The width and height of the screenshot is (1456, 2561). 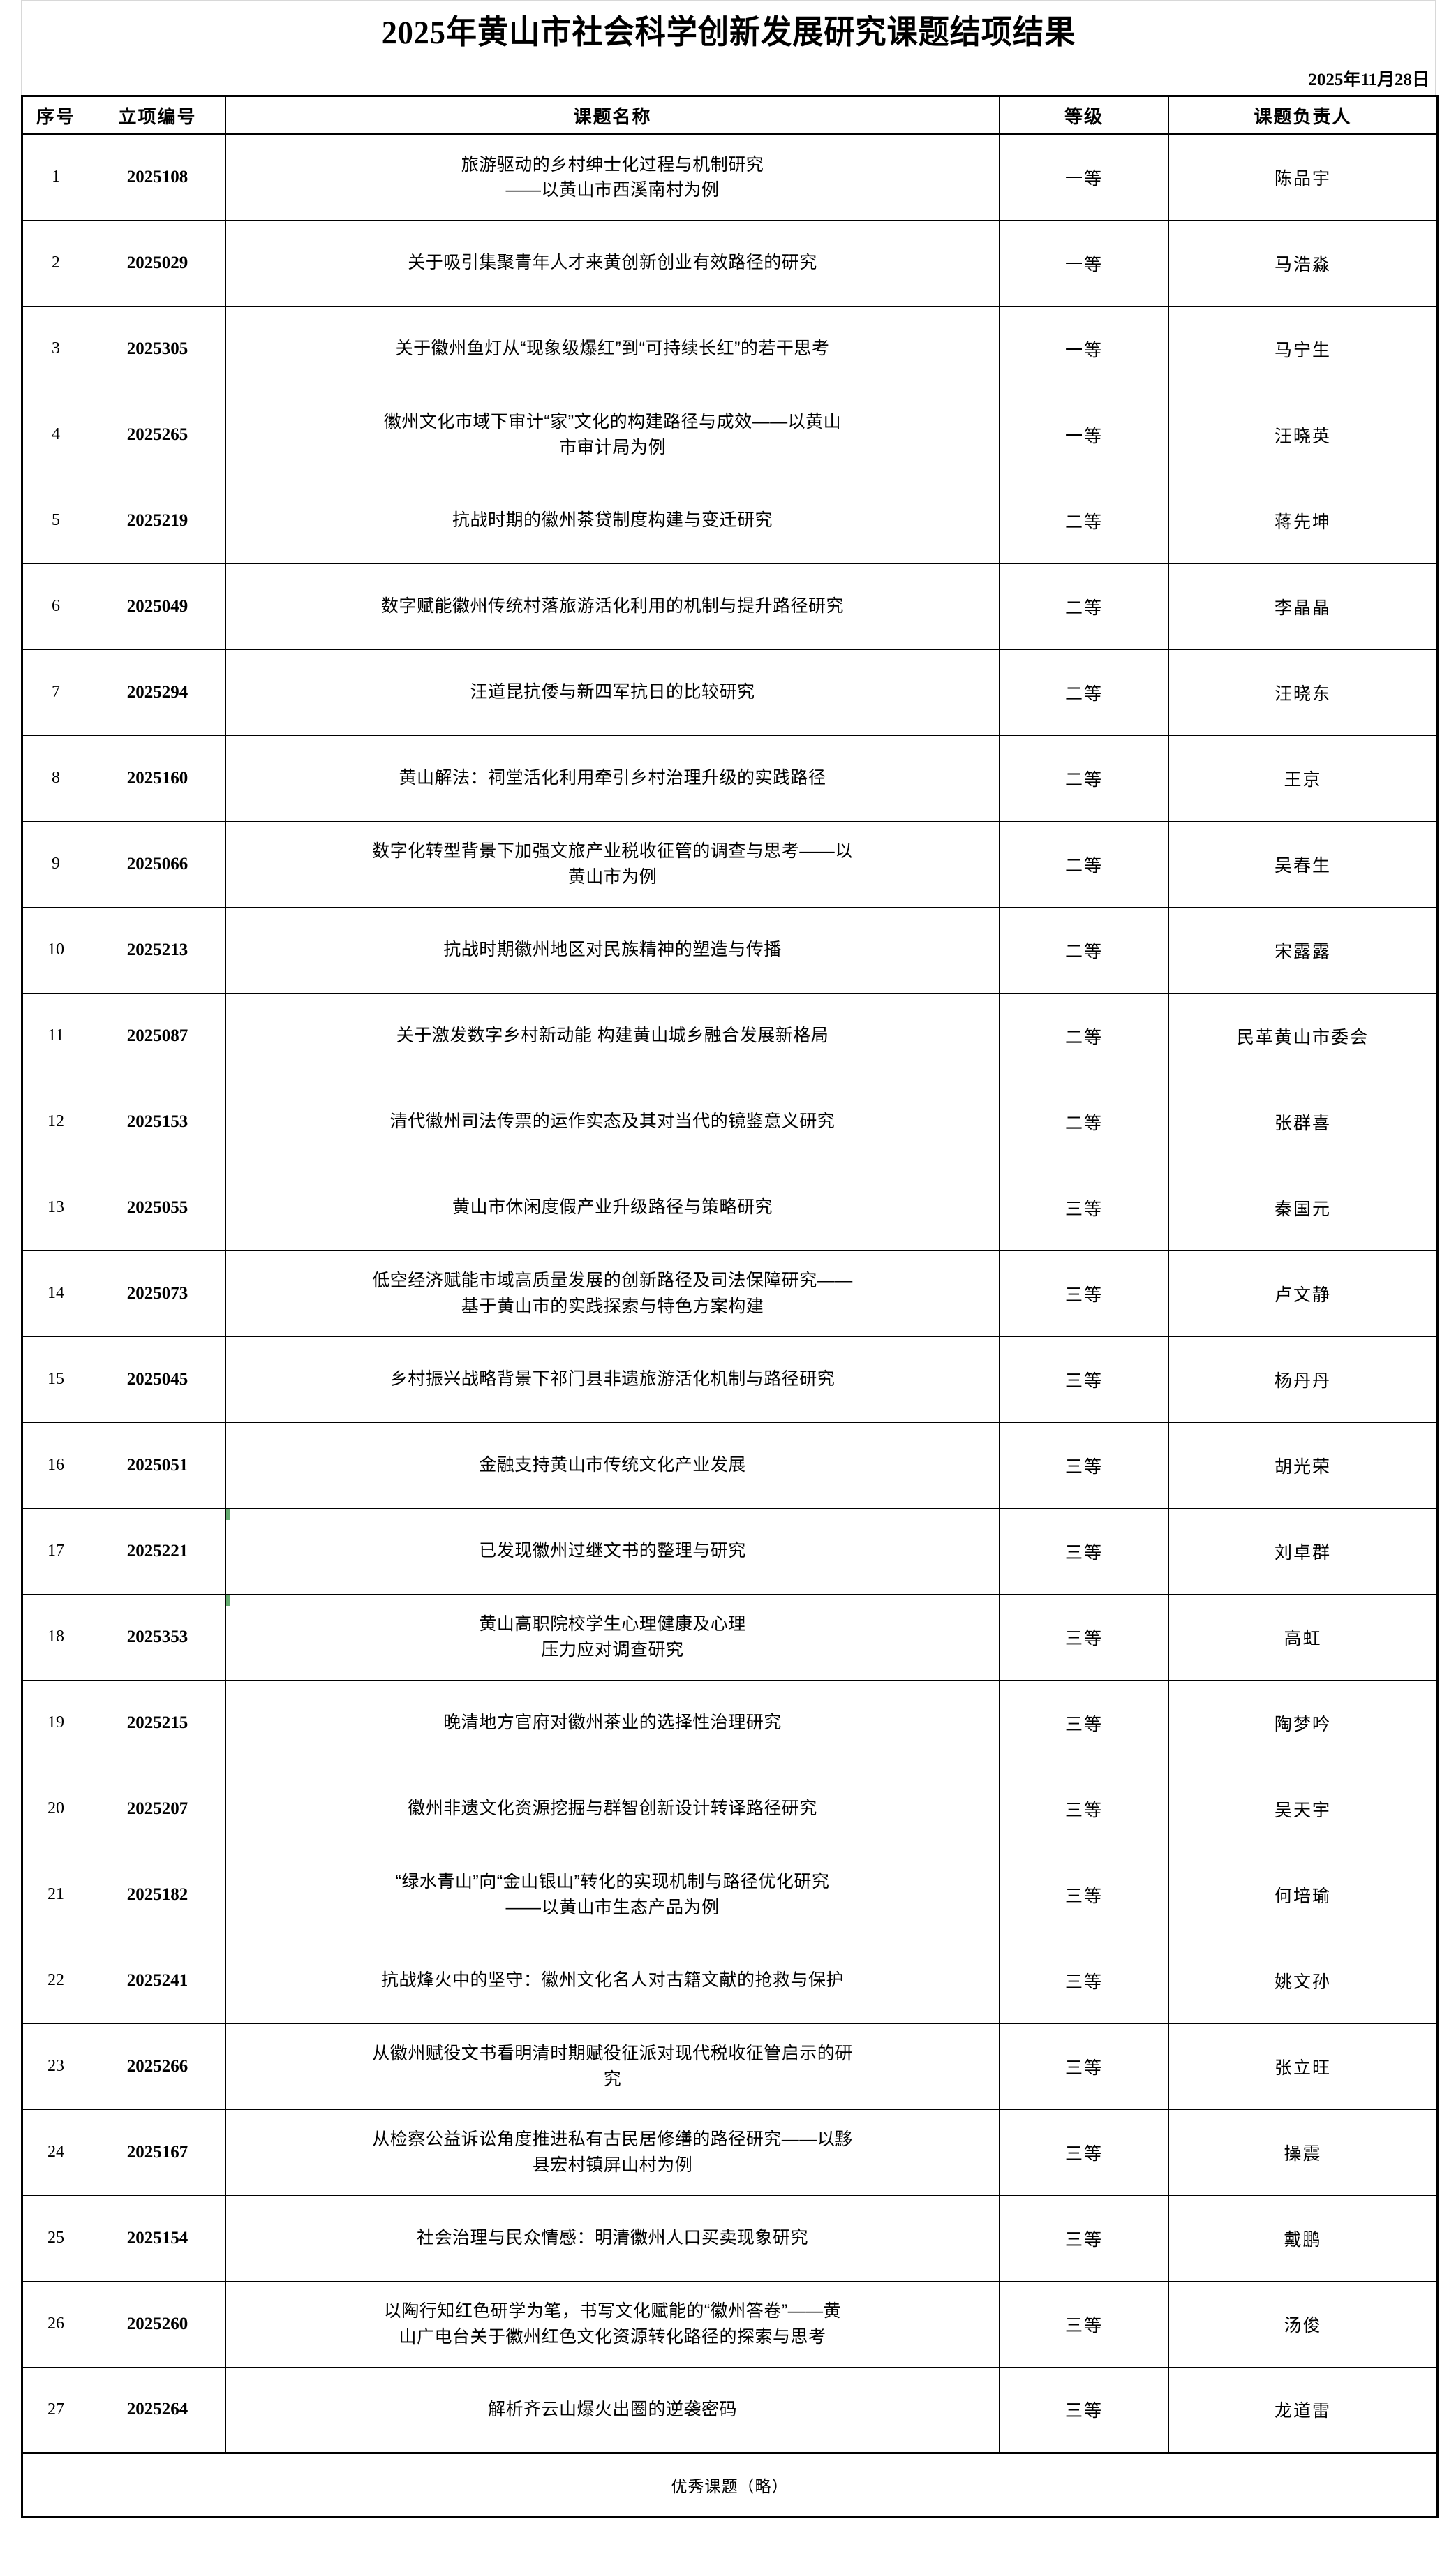 What do you see at coordinates (1303, 950) in the screenshot?
I see `cell-owner: 宋露露` at bounding box center [1303, 950].